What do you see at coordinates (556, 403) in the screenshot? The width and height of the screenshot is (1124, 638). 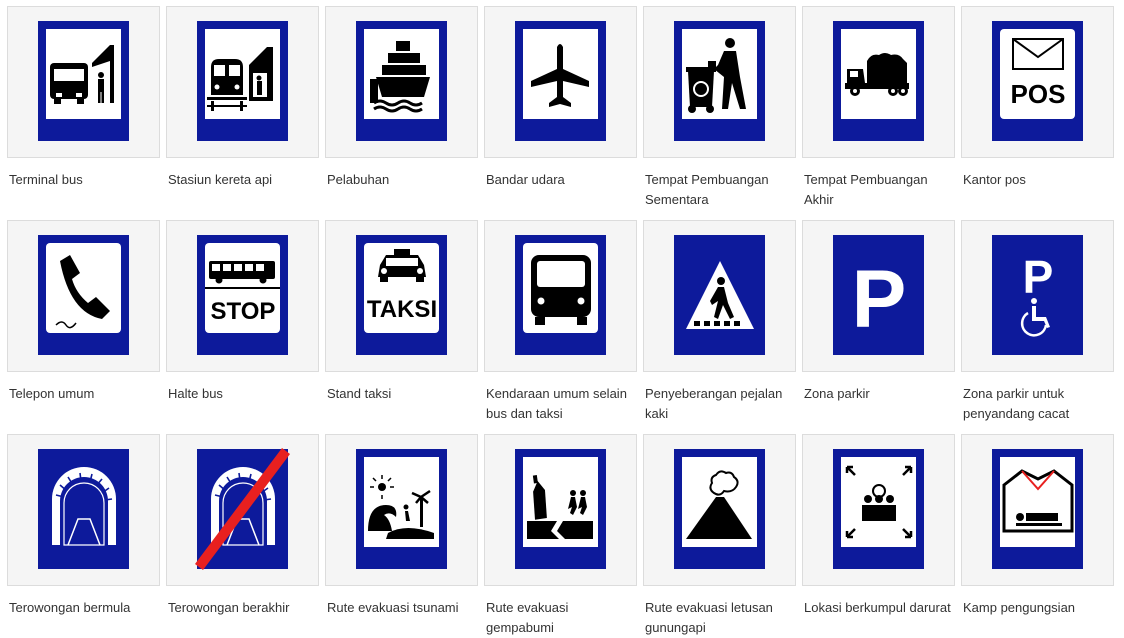 I see `sign-caption: Kendaraan umum selain bus dan taksi` at bounding box center [556, 403].